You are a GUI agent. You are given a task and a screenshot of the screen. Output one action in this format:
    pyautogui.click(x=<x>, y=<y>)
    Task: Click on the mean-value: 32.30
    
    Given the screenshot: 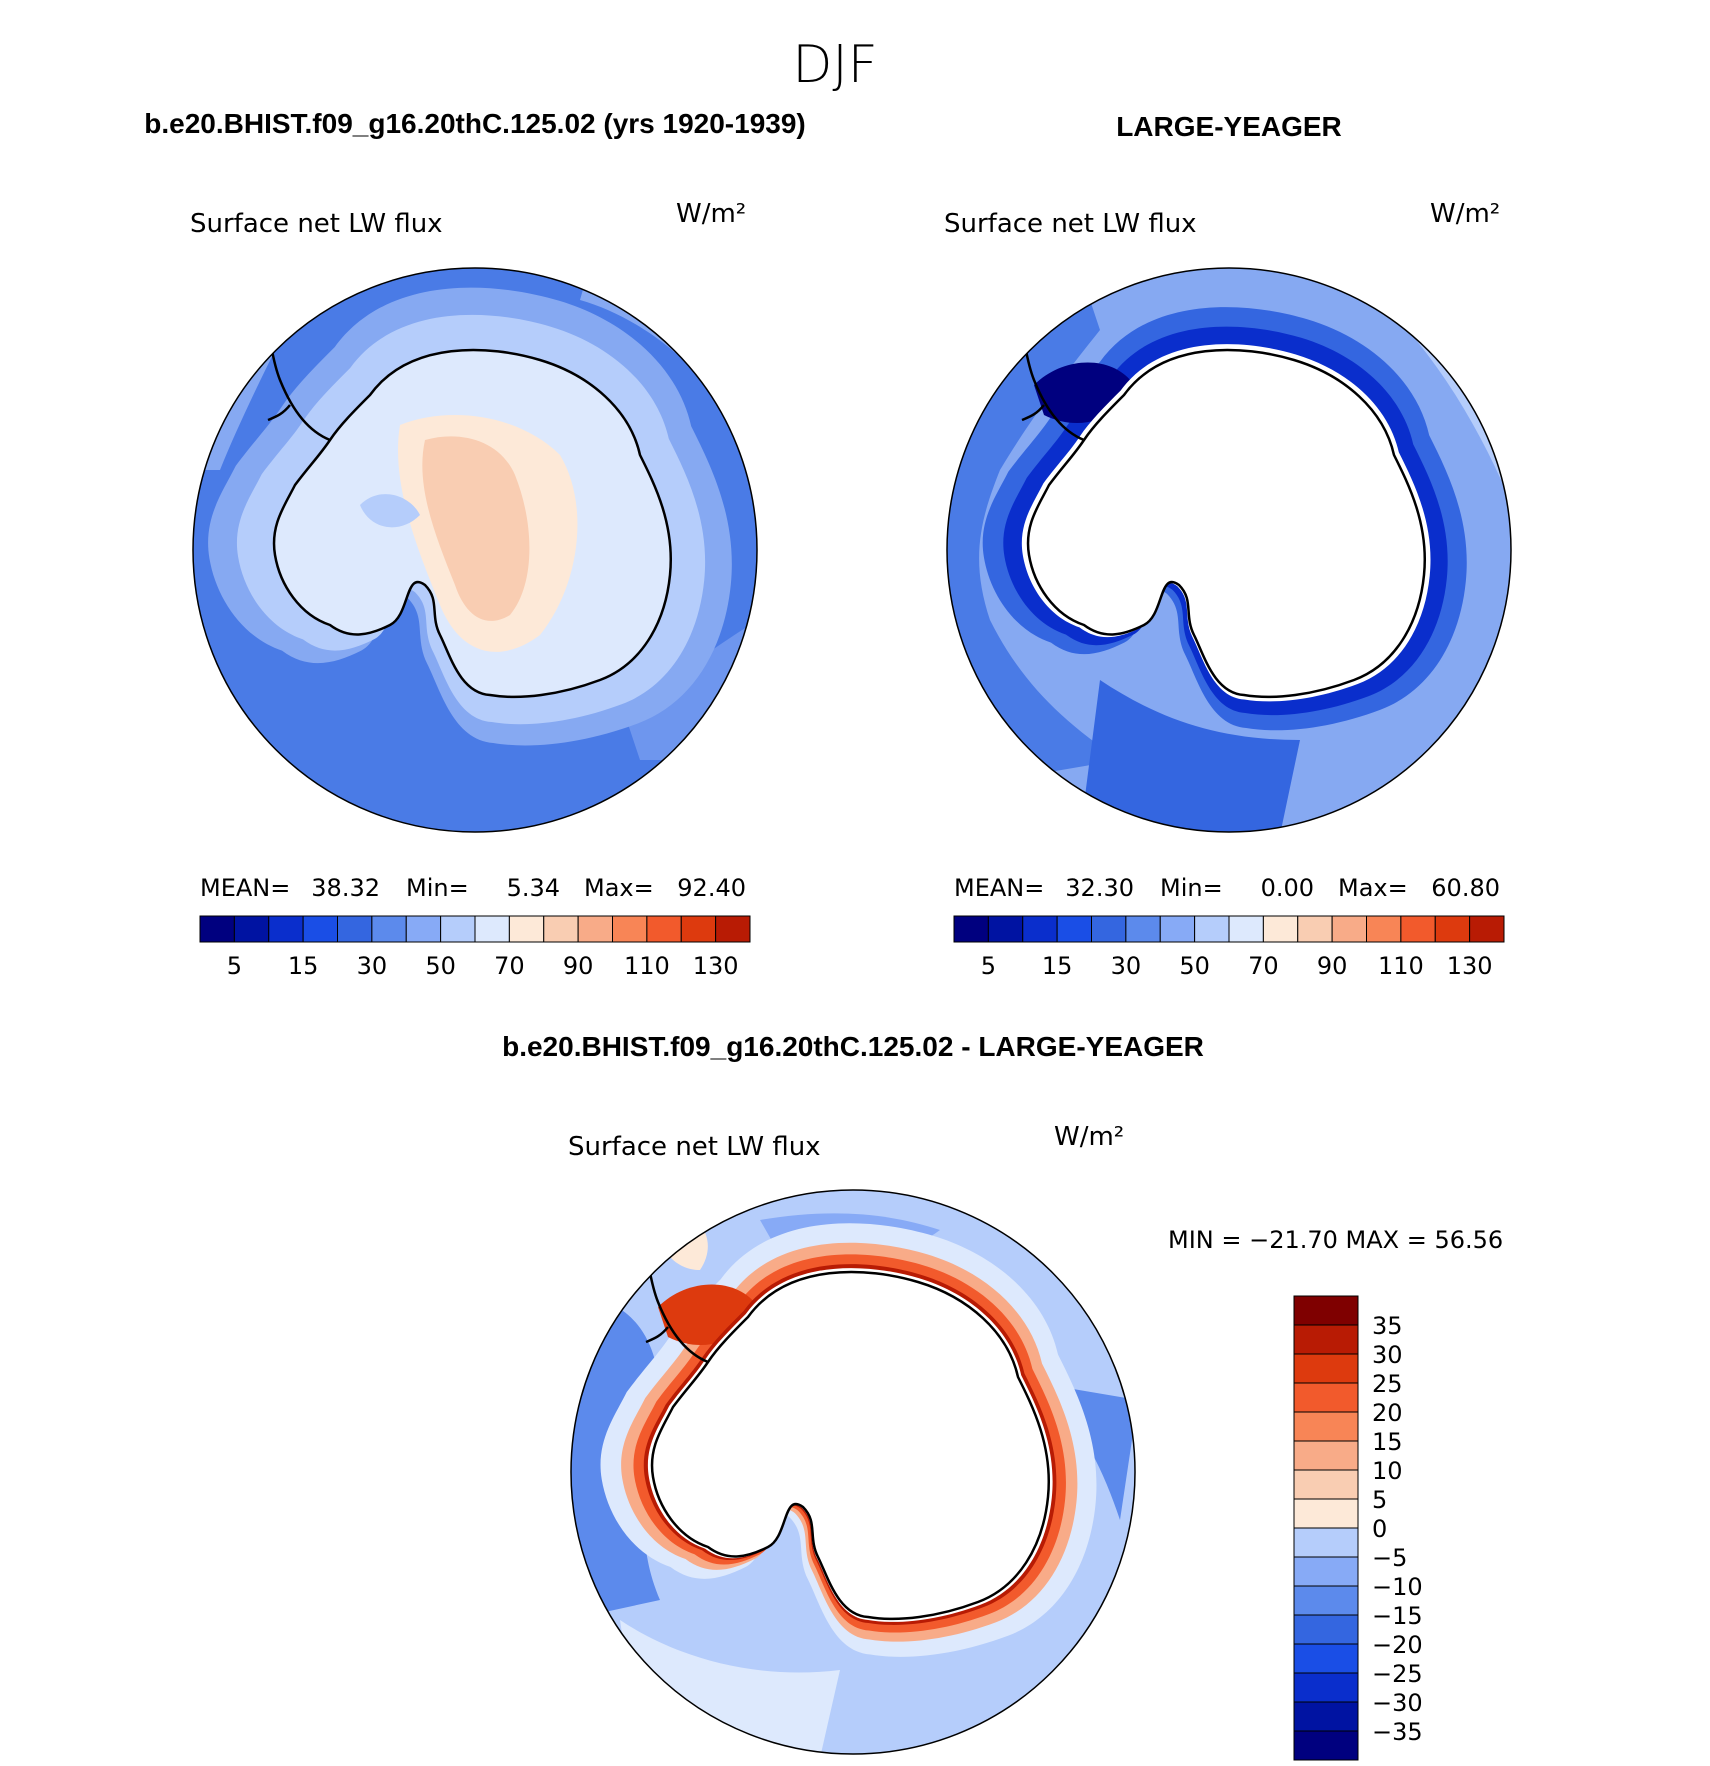 What is the action you would take?
    pyautogui.click(x=1099, y=888)
    